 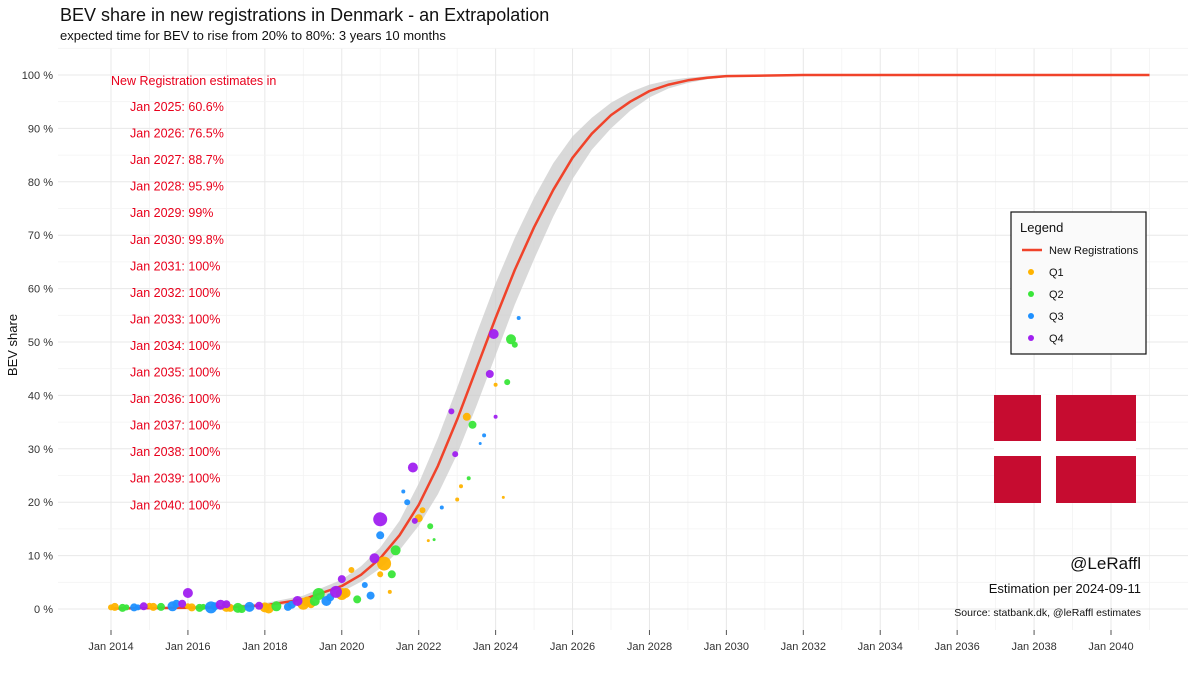 I want to click on x-tick-label: Jan 2018, so click(x=264, y=647).